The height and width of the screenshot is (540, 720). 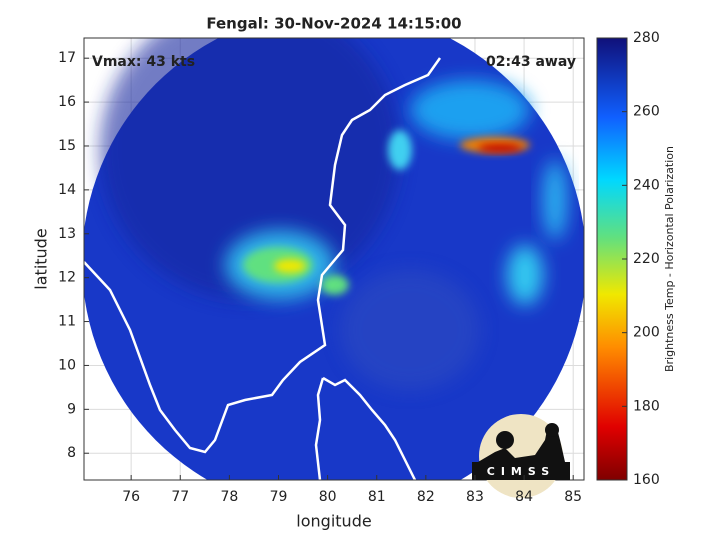 I want to click on y-tick-label: 13, so click(x=67, y=234).